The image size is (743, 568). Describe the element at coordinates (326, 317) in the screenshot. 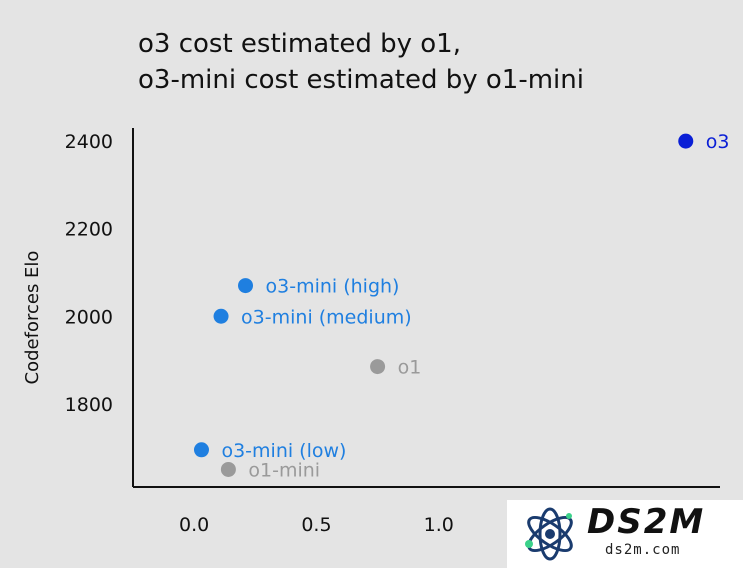

I see `data-point-label: o3-mini (medium)` at that location.